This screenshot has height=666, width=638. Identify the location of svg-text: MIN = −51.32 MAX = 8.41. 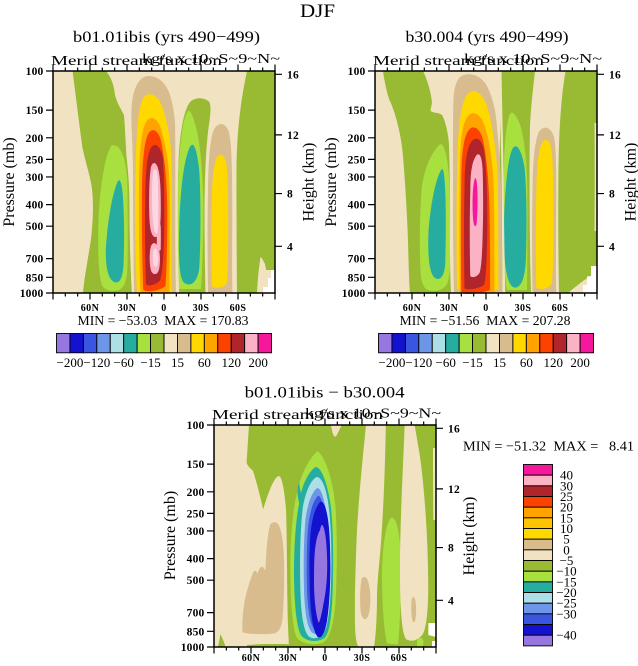
(548, 446).